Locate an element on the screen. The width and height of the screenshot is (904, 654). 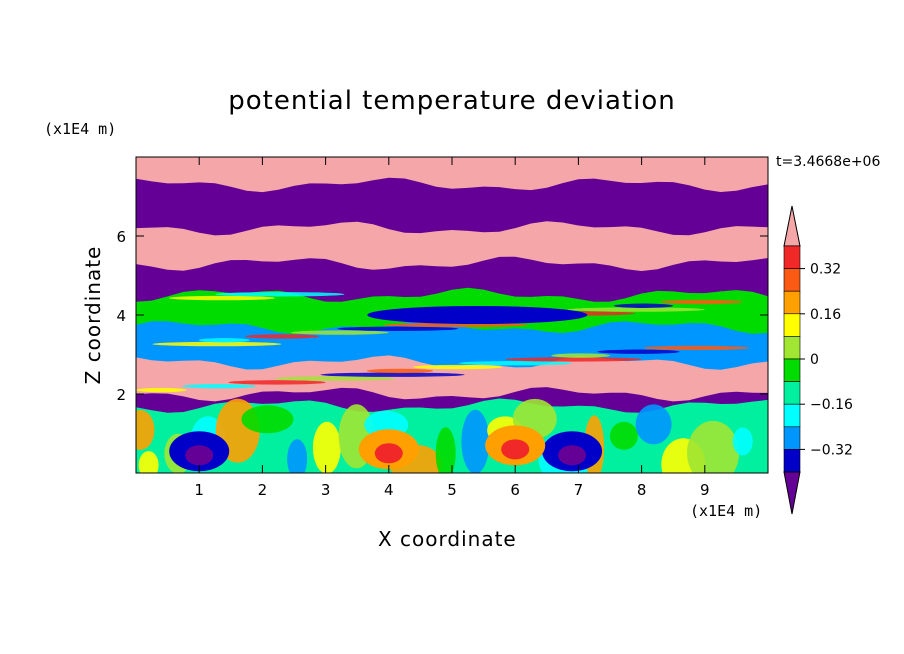
x-tick-label: 1 is located at coordinates (199, 490).